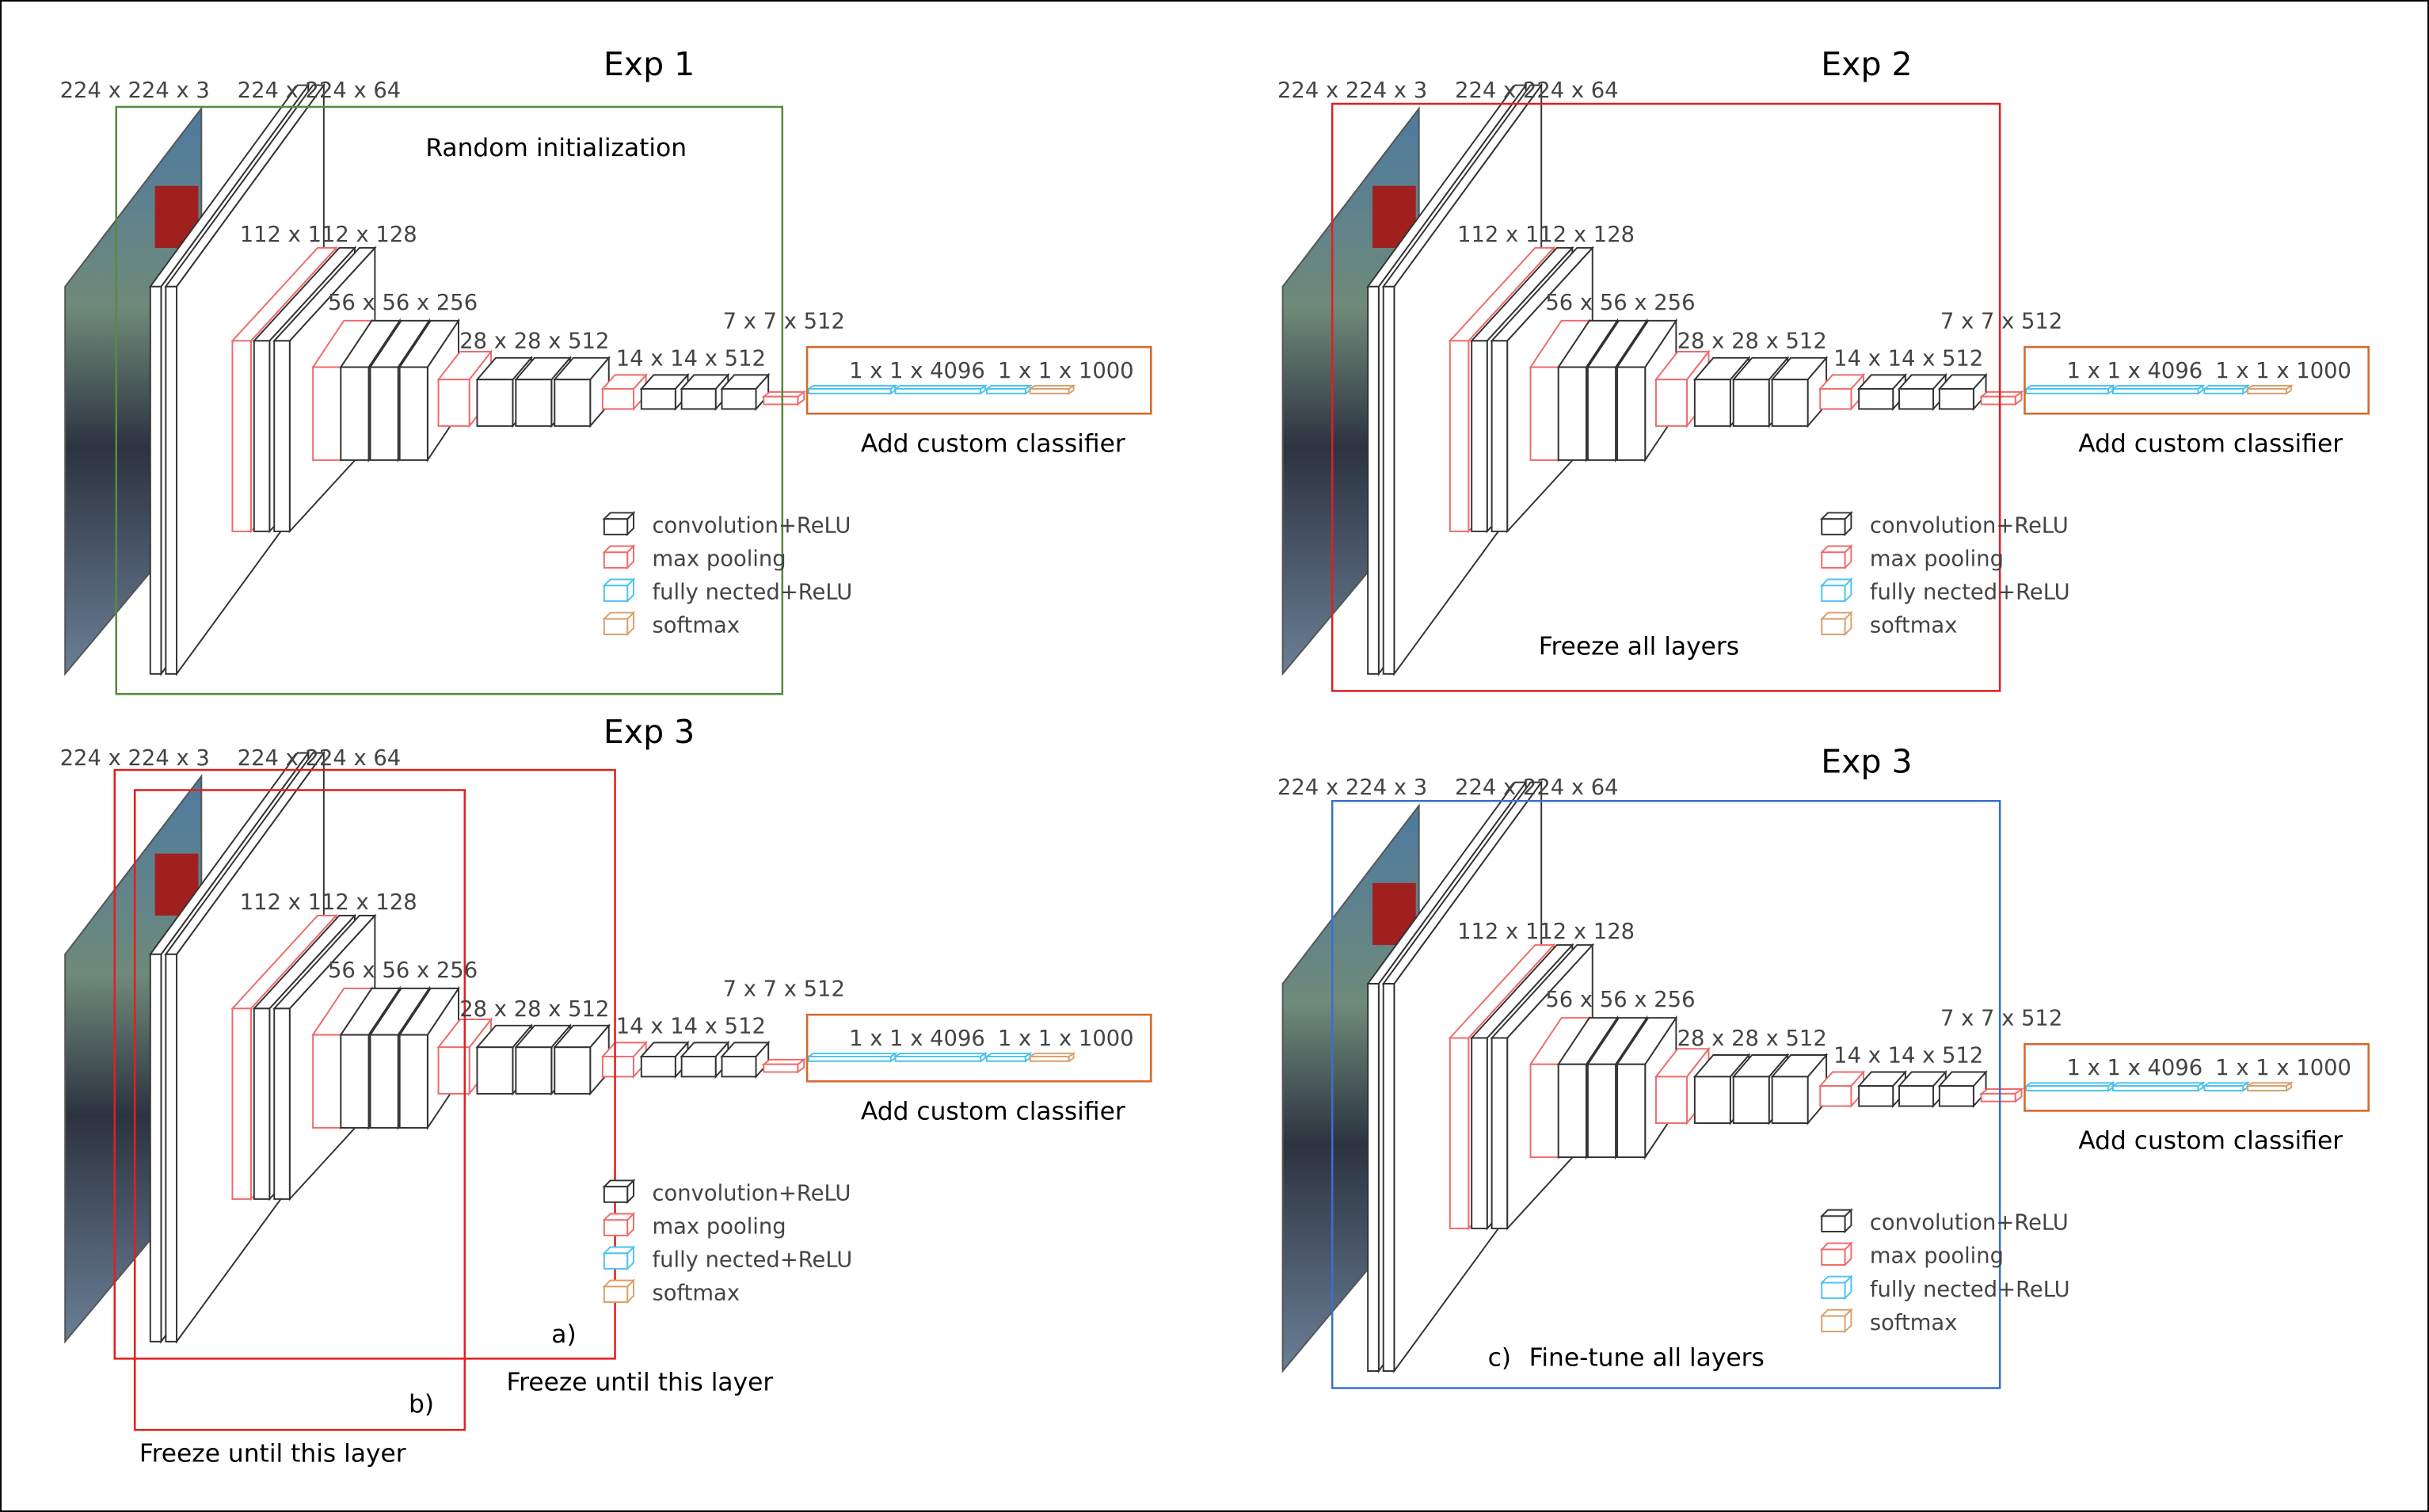 This screenshot has height=1512, width=2429. I want to click on classifier-frame, so click(978, 380).